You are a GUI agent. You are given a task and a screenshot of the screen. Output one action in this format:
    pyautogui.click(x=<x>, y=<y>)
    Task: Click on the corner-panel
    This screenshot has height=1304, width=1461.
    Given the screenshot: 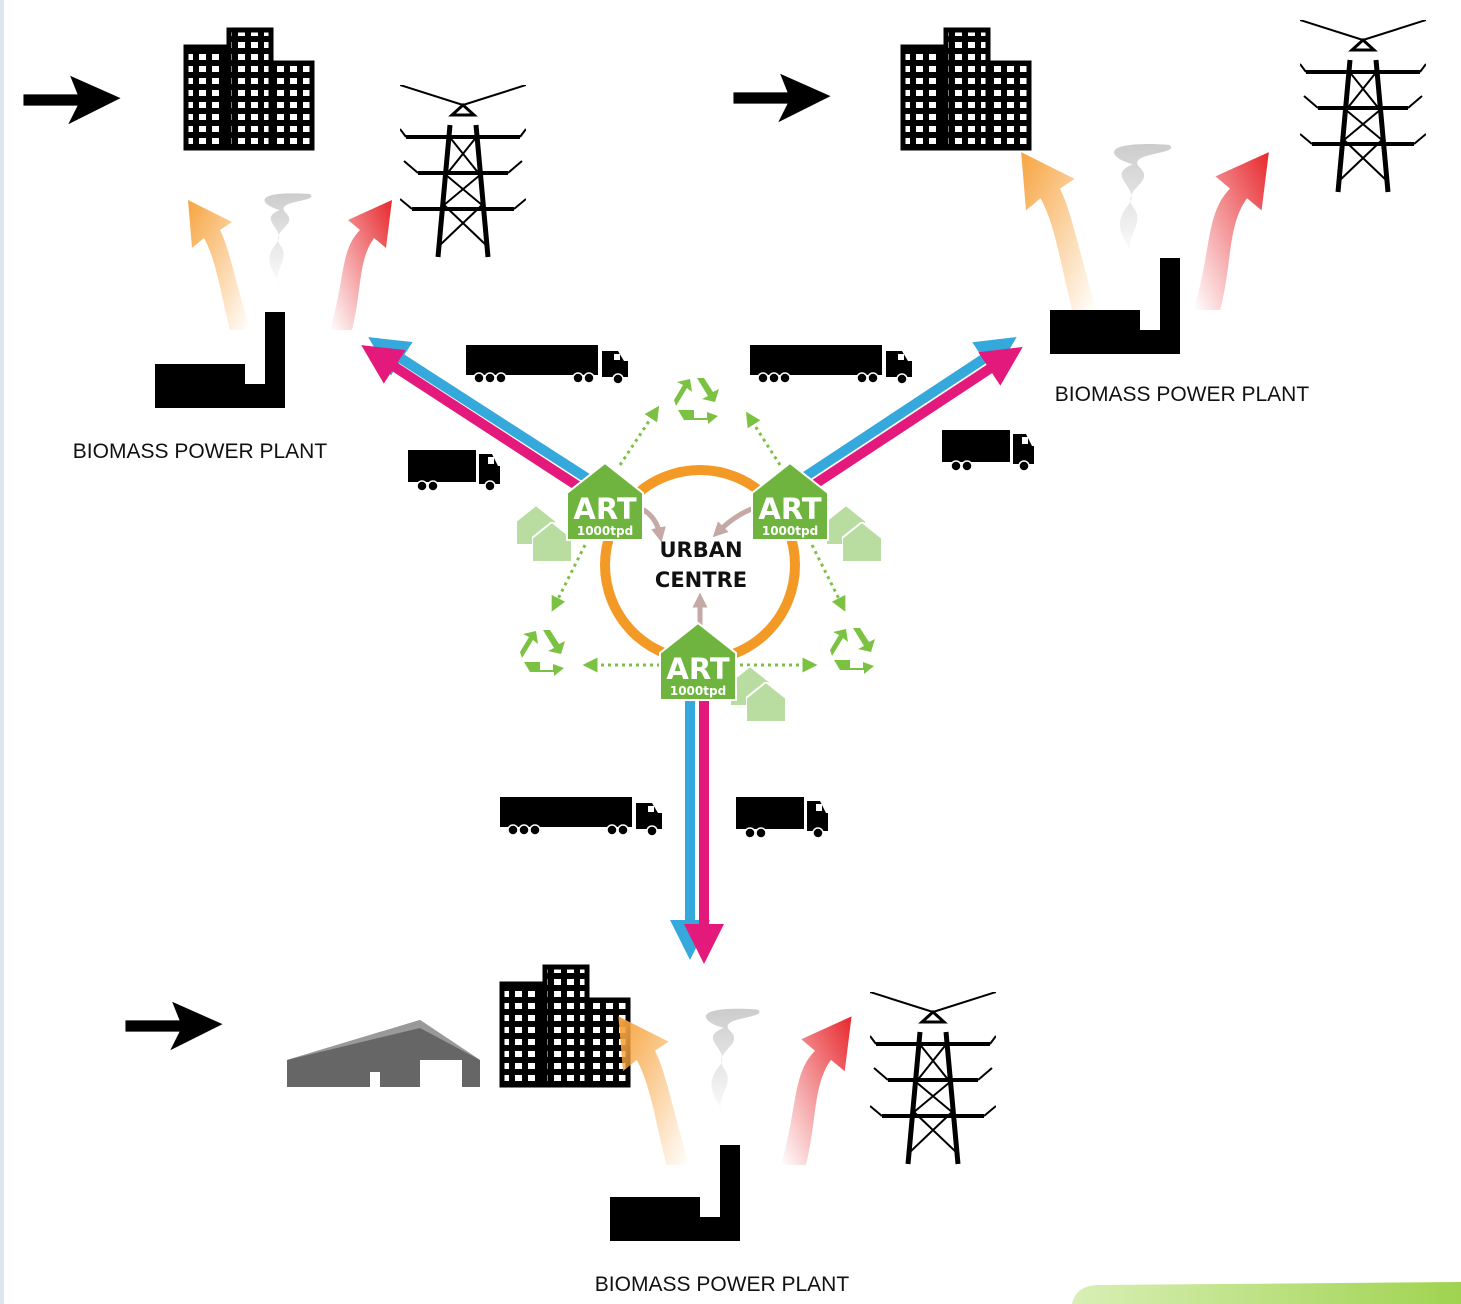 What is the action you would take?
    pyautogui.click(x=1266, y=1293)
    